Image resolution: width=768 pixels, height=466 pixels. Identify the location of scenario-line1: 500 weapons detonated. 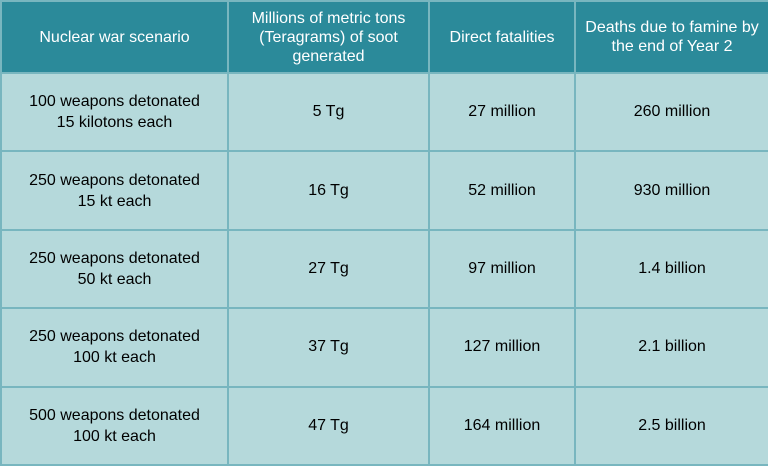
(114, 415).